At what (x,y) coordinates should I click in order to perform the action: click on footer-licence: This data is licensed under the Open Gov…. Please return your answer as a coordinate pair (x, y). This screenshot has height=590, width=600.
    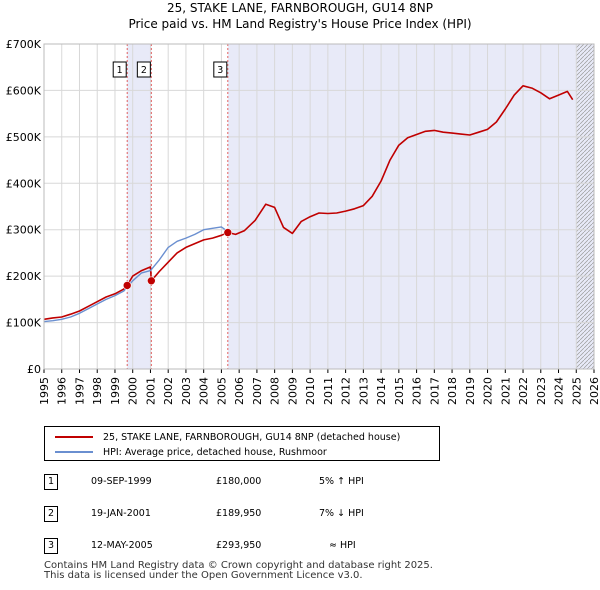
    Looking at the image, I should click on (203, 575).